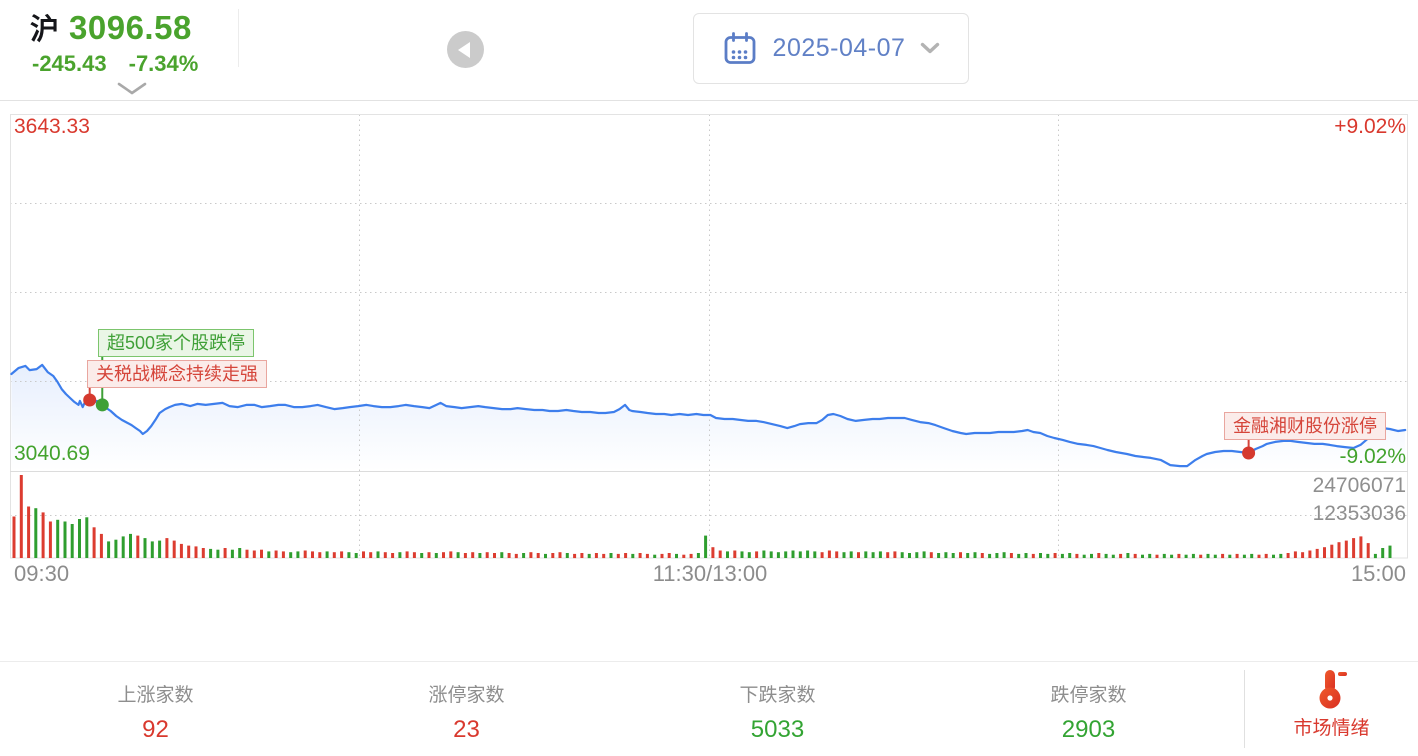  What do you see at coordinates (1331, 728) in the screenshot?
I see `sentiment-label: 市场情绪` at bounding box center [1331, 728].